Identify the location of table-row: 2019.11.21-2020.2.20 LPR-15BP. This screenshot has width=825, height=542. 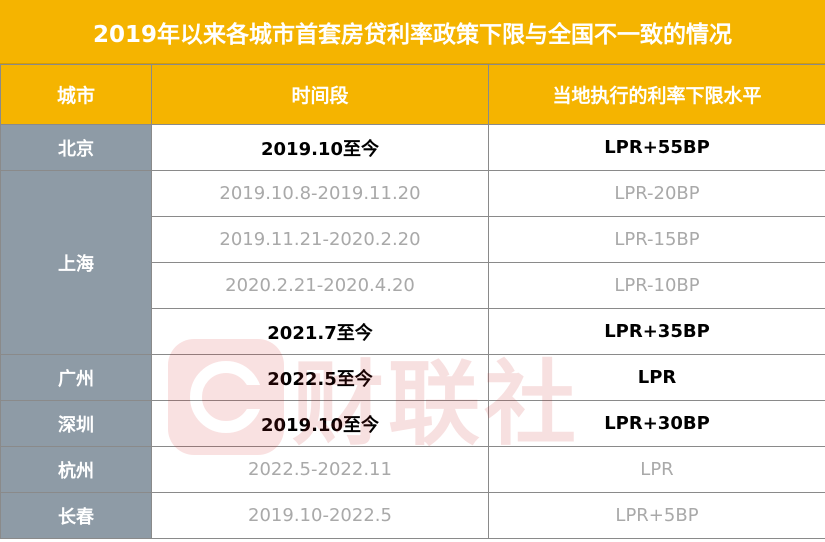
(413, 239).